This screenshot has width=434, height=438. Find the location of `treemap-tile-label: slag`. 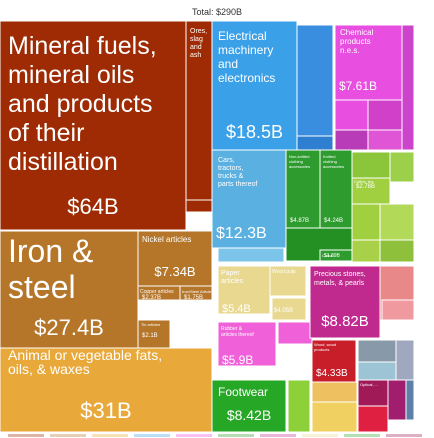

treemap-tile-label: slag is located at coordinates (196, 39).